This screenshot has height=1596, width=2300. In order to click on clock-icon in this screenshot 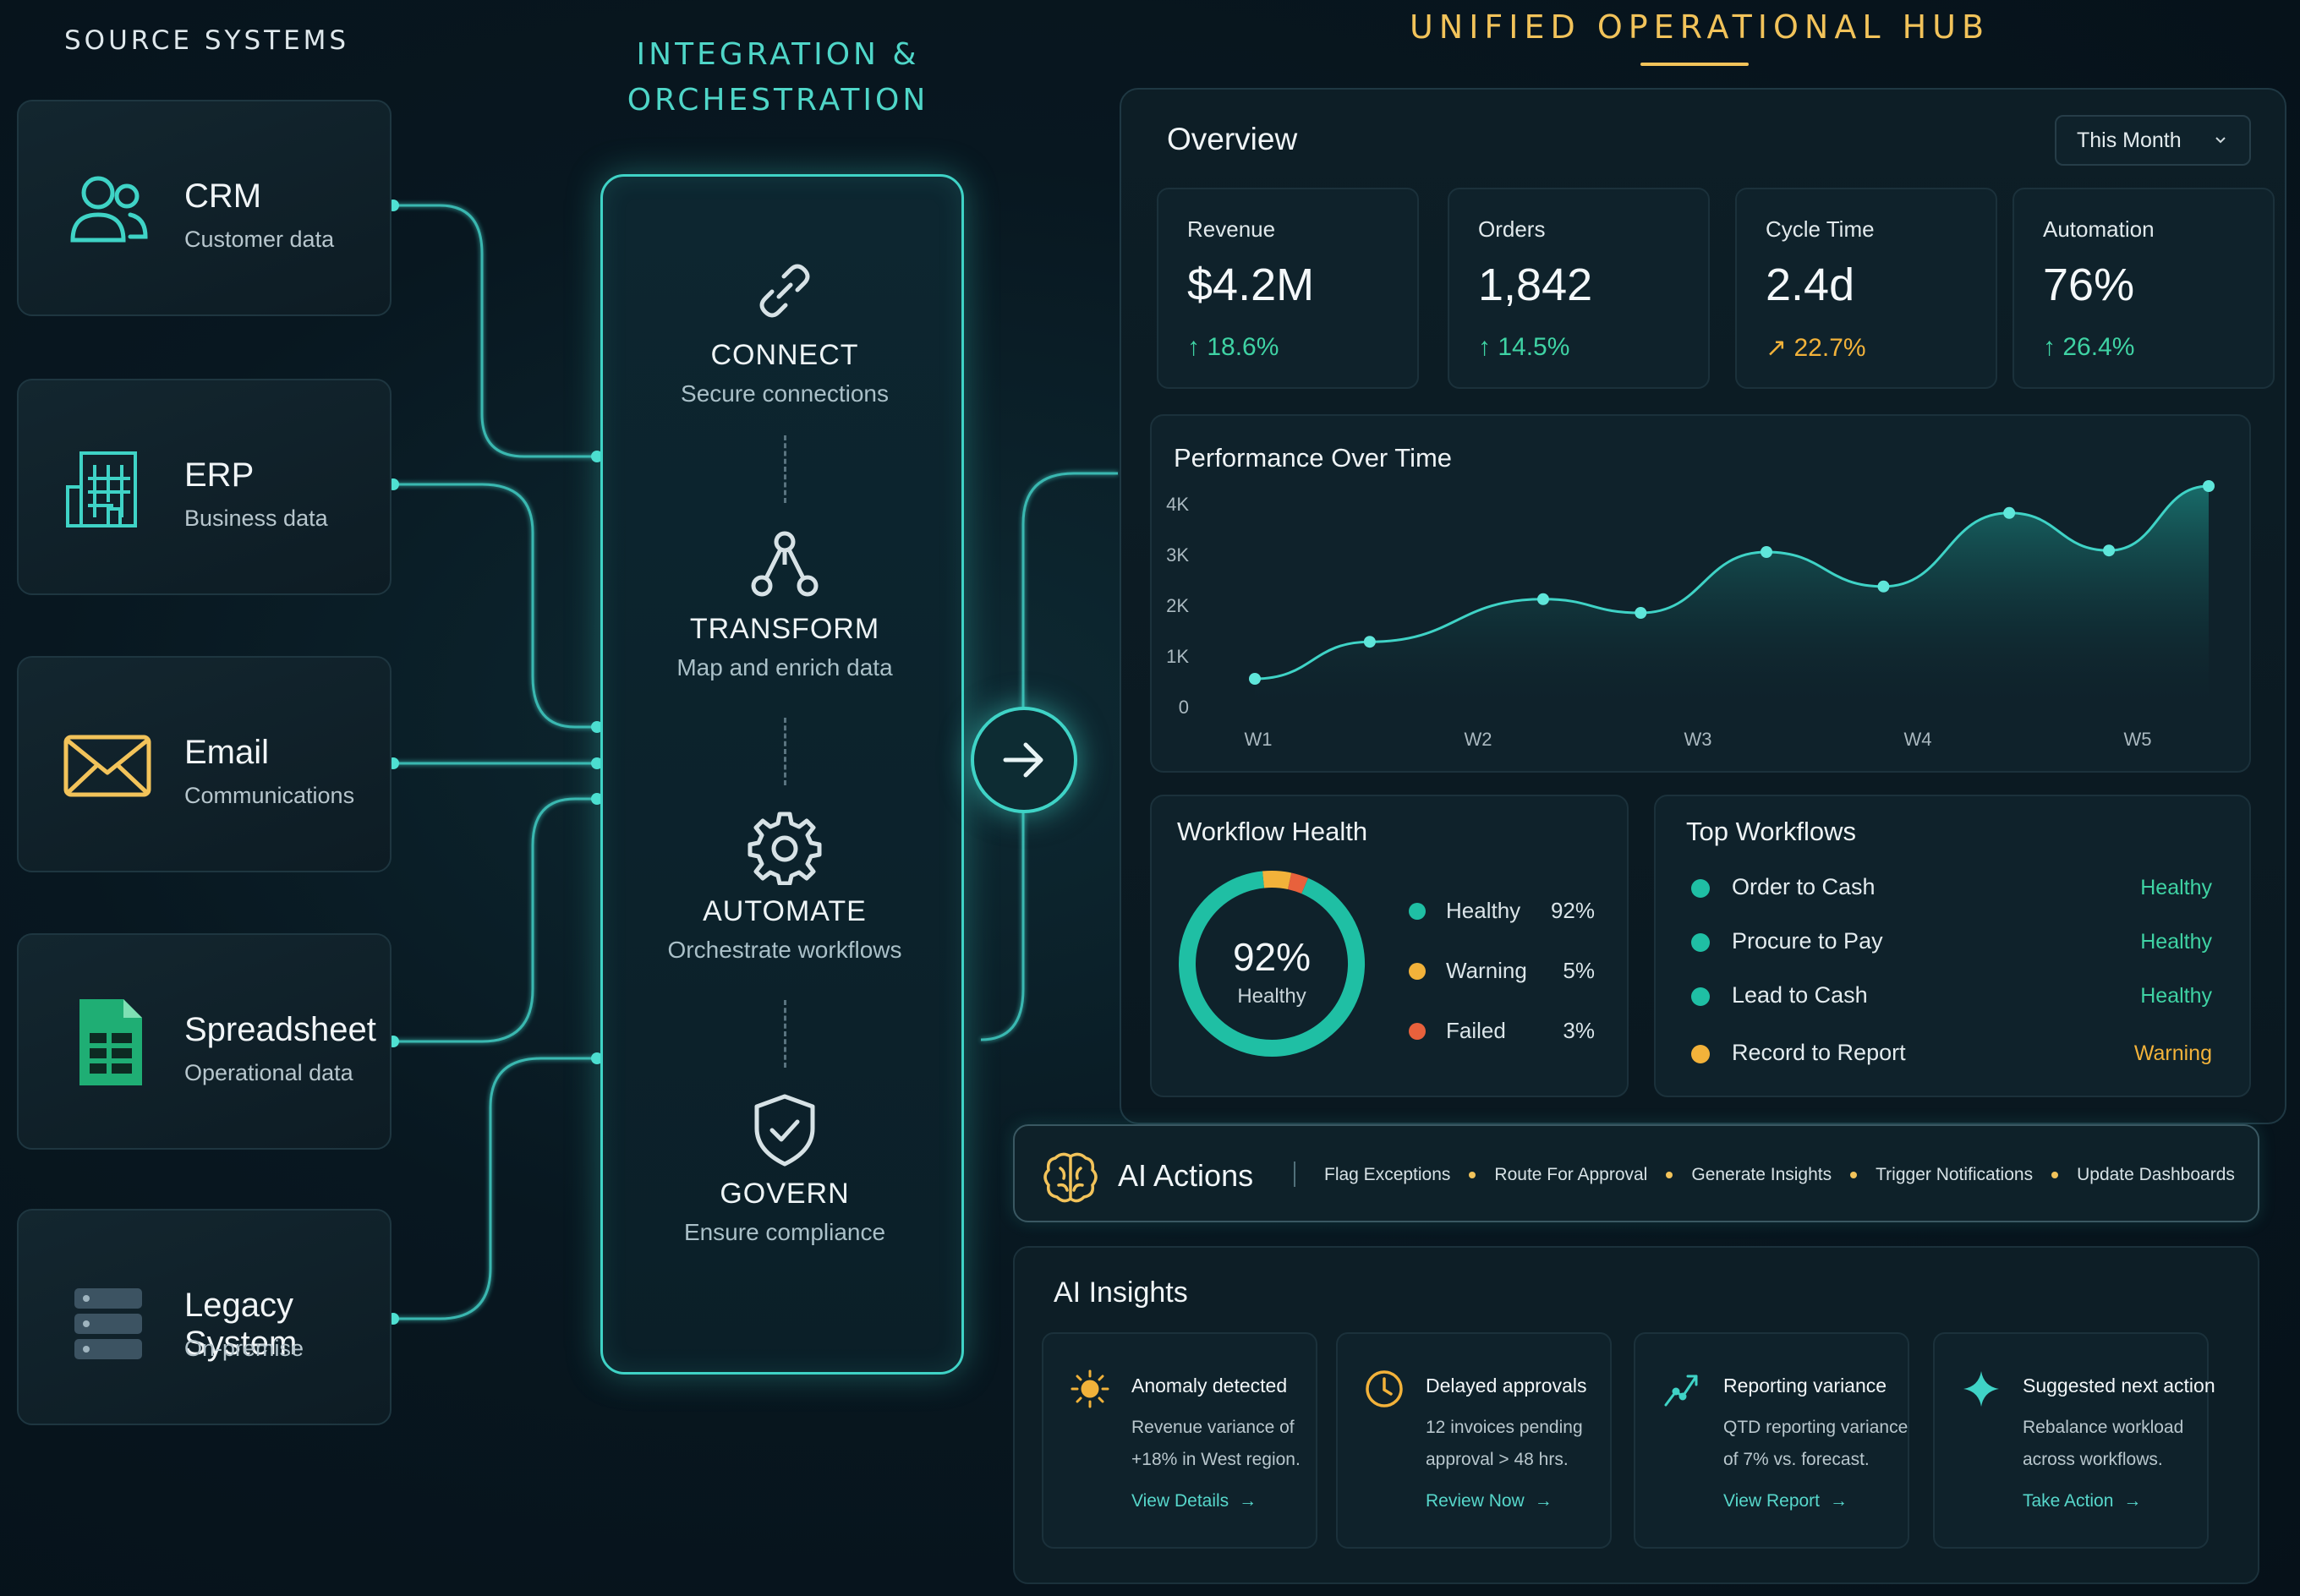, I will do `click(1385, 1388)`.